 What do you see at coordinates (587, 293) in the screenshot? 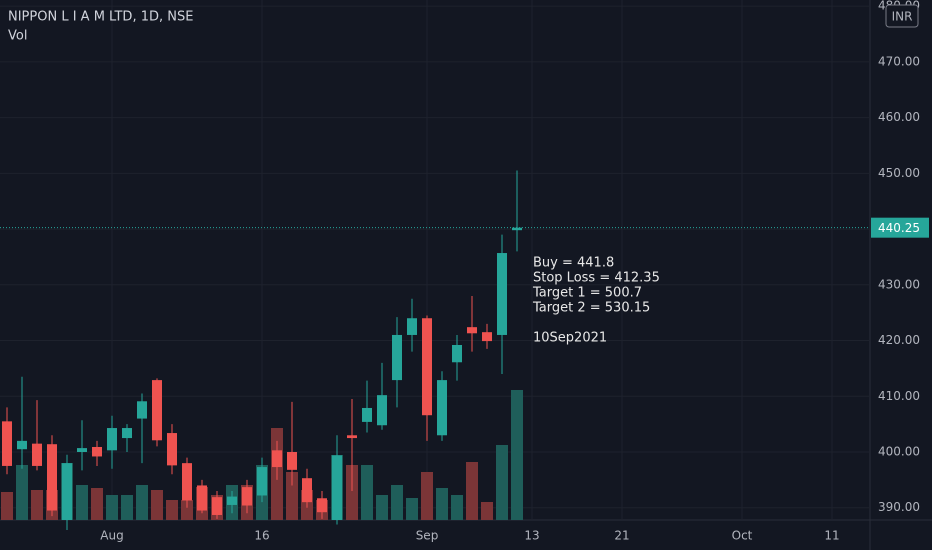
I see `annotation: Target 1 = 500.7` at bounding box center [587, 293].